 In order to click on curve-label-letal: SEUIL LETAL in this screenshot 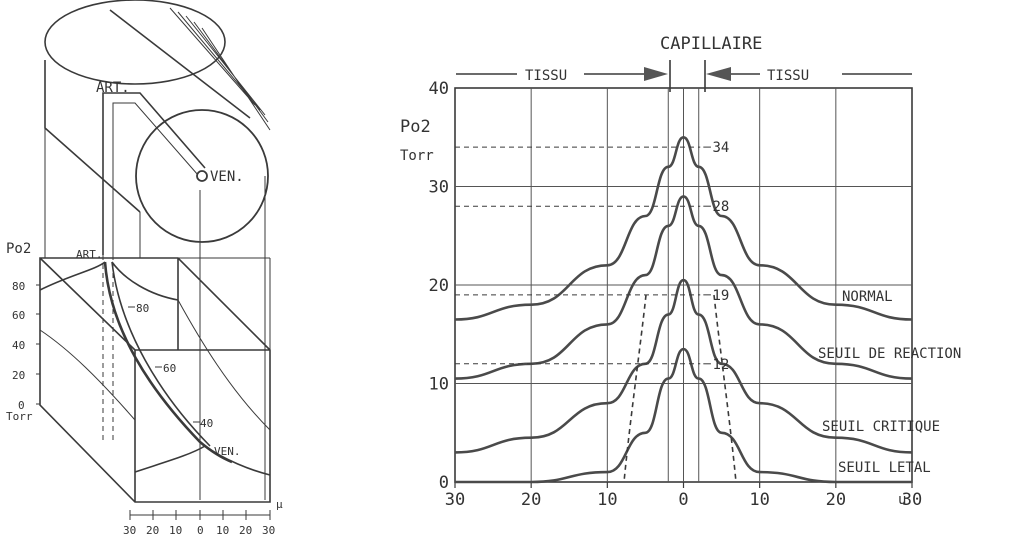, I will do `click(884, 468)`.